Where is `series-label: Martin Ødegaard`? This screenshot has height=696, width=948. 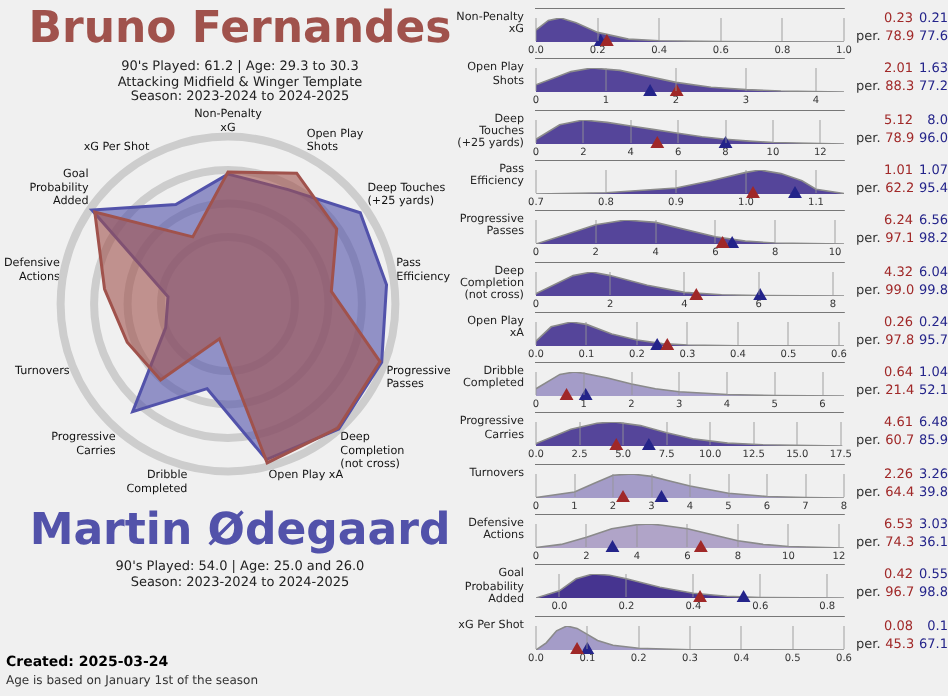 series-label: Martin Ødegaard is located at coordinates (240, 531).